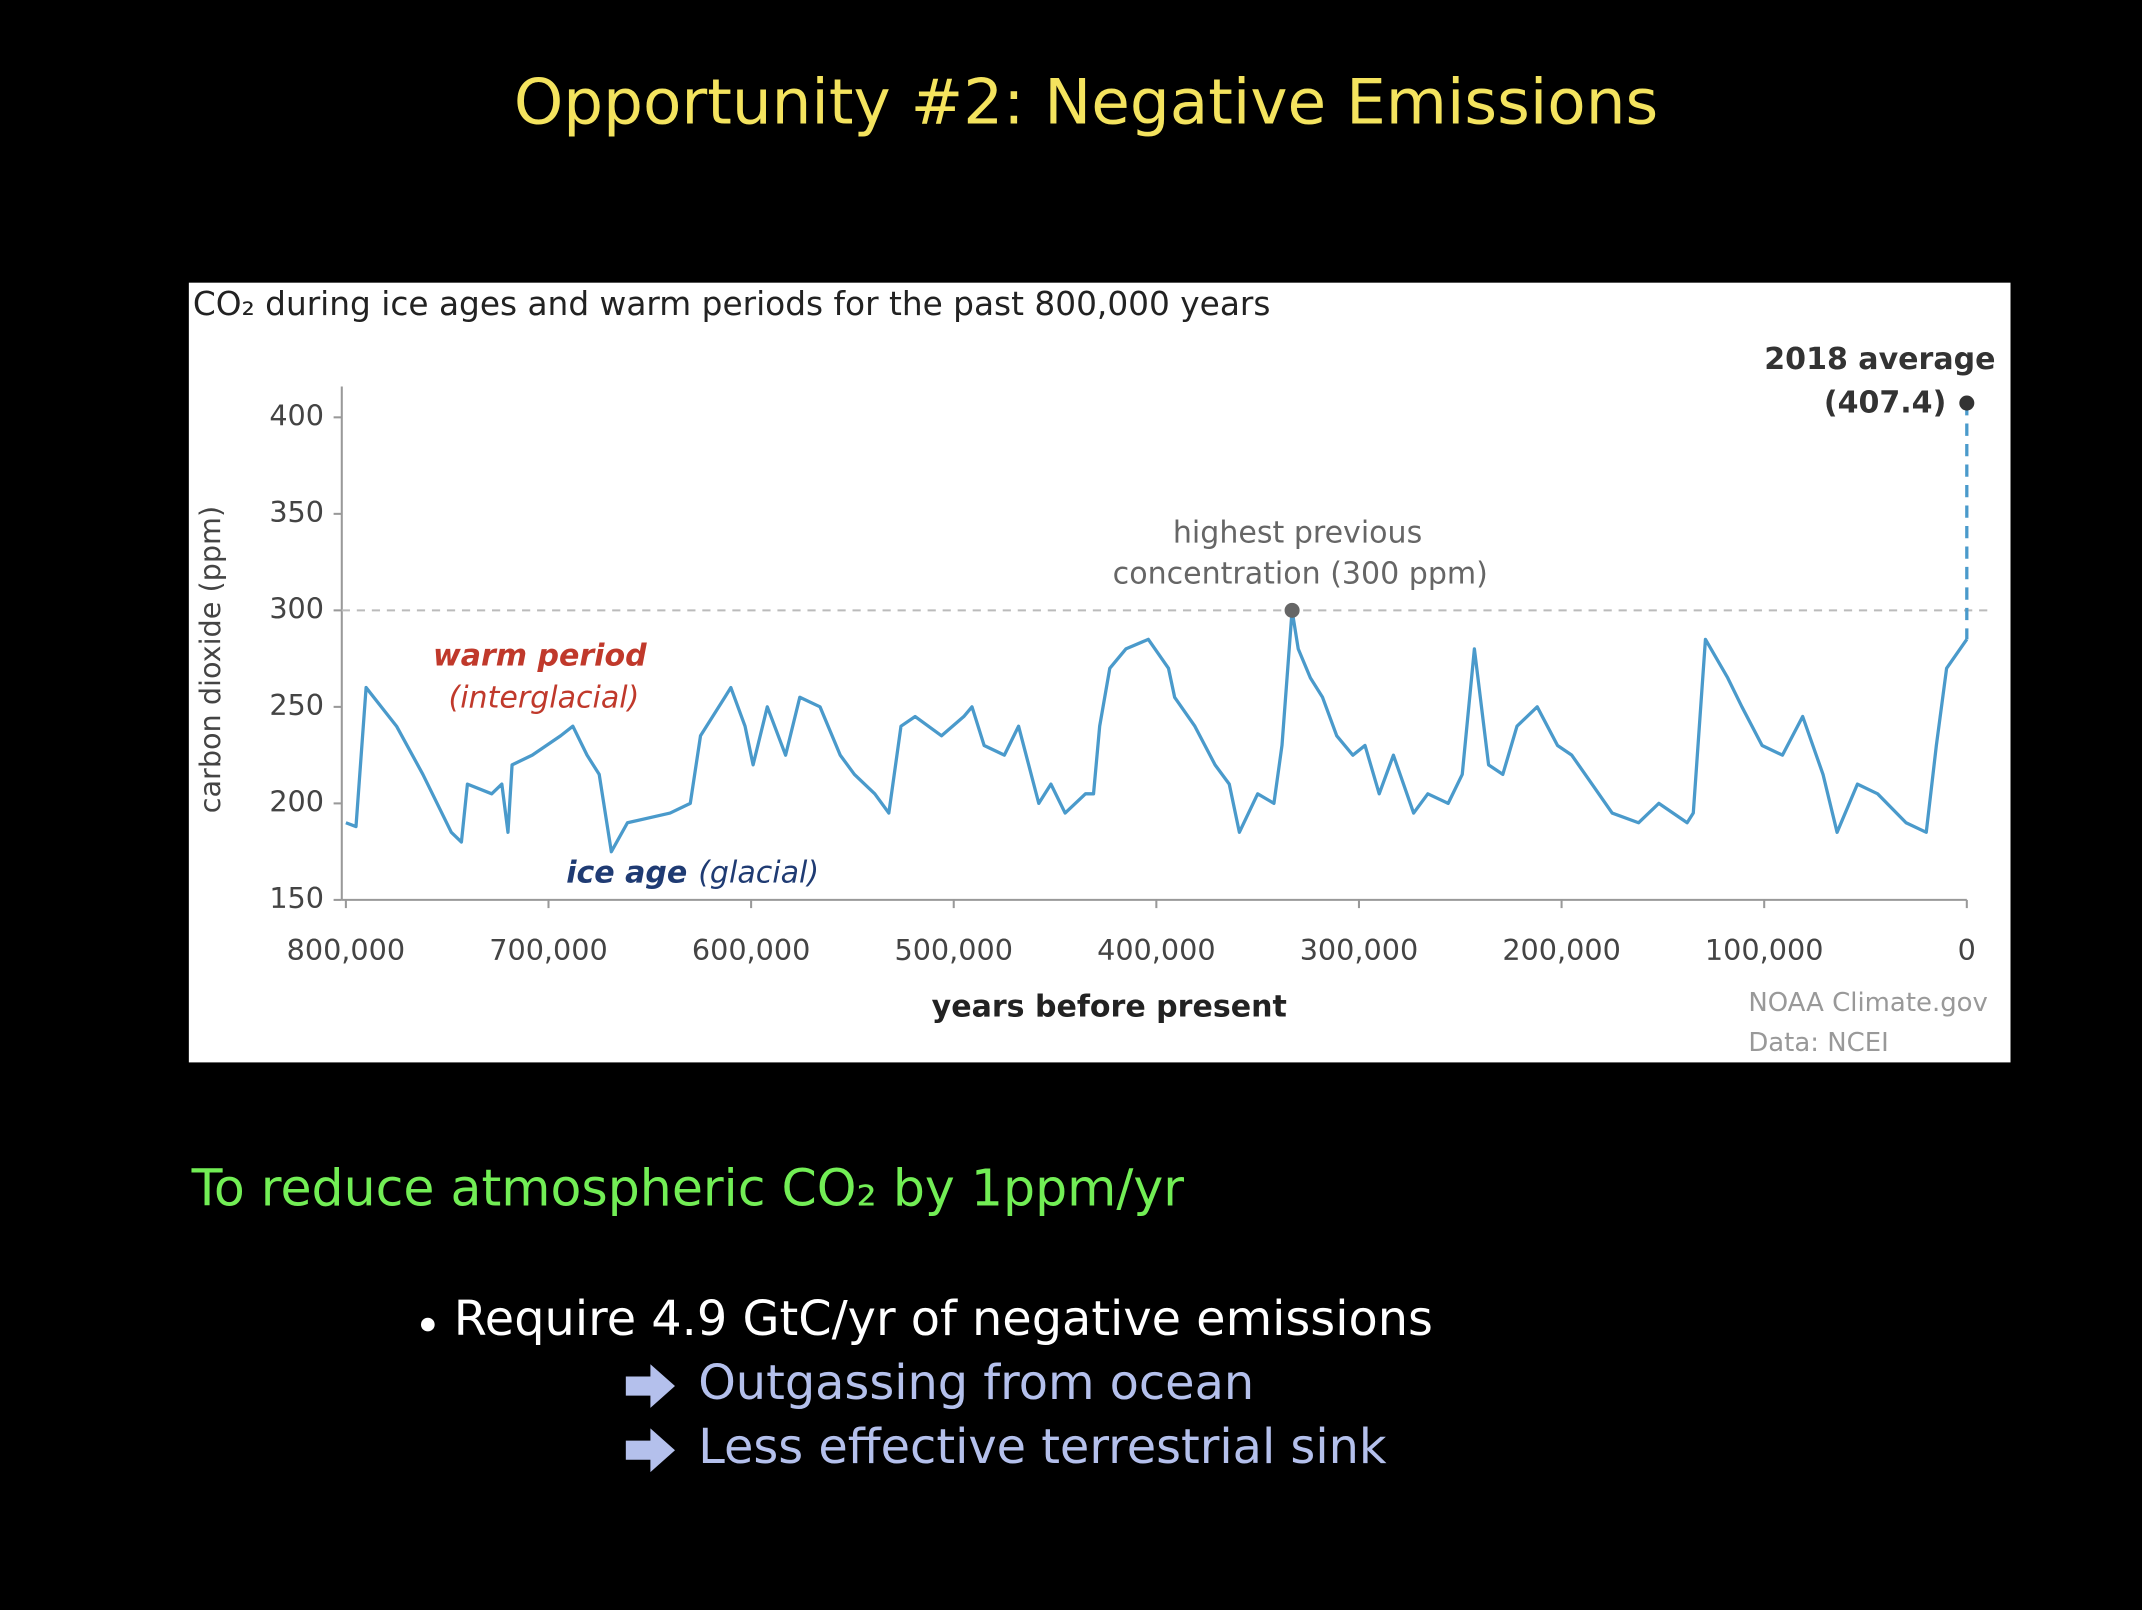  What do you see at coordinates (1967, 950) in the screenshot?
I see `x-tick-label: 0` at bounding box center [1967, 950].